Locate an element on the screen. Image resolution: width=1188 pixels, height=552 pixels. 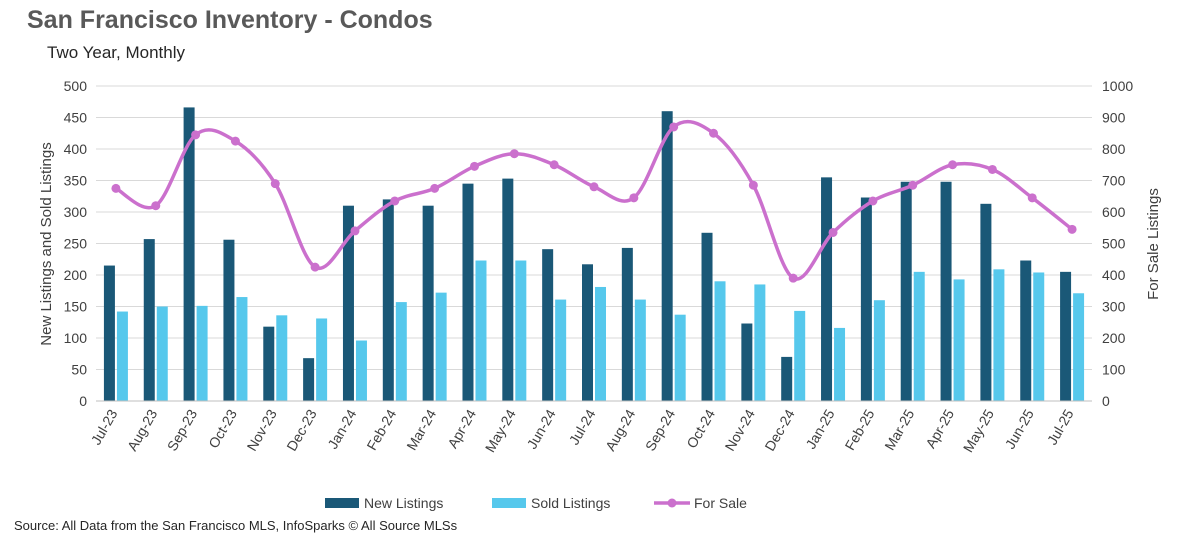
left-tick-label: 500 is located at coordinates (76, 86).